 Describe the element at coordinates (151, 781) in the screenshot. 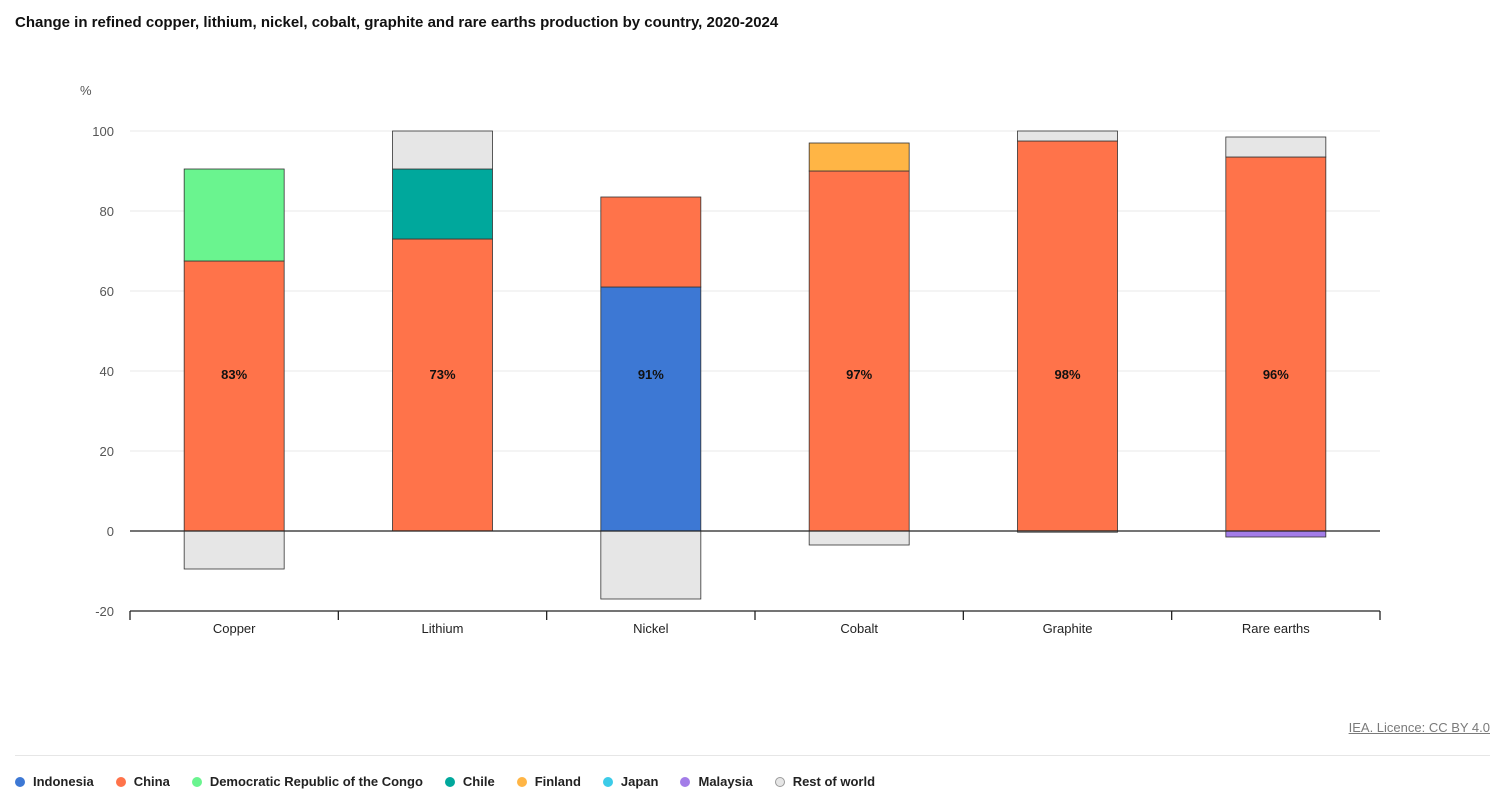

I see `legend-label-china: China` at that location.